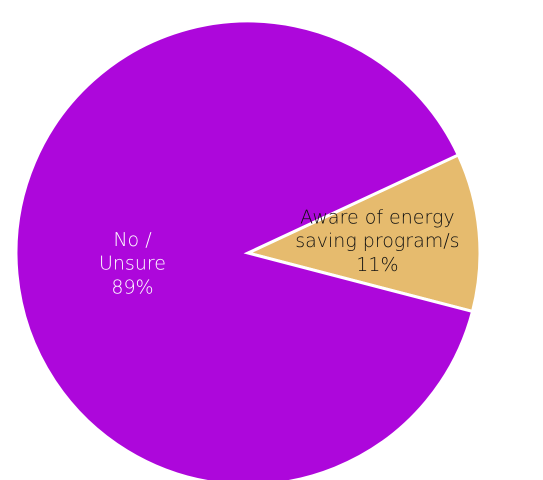 This screenshot has width=543, height=480. Describe the element at coordinates (377, 265) in the screenshot. I see `data-label: 11%` at that location.